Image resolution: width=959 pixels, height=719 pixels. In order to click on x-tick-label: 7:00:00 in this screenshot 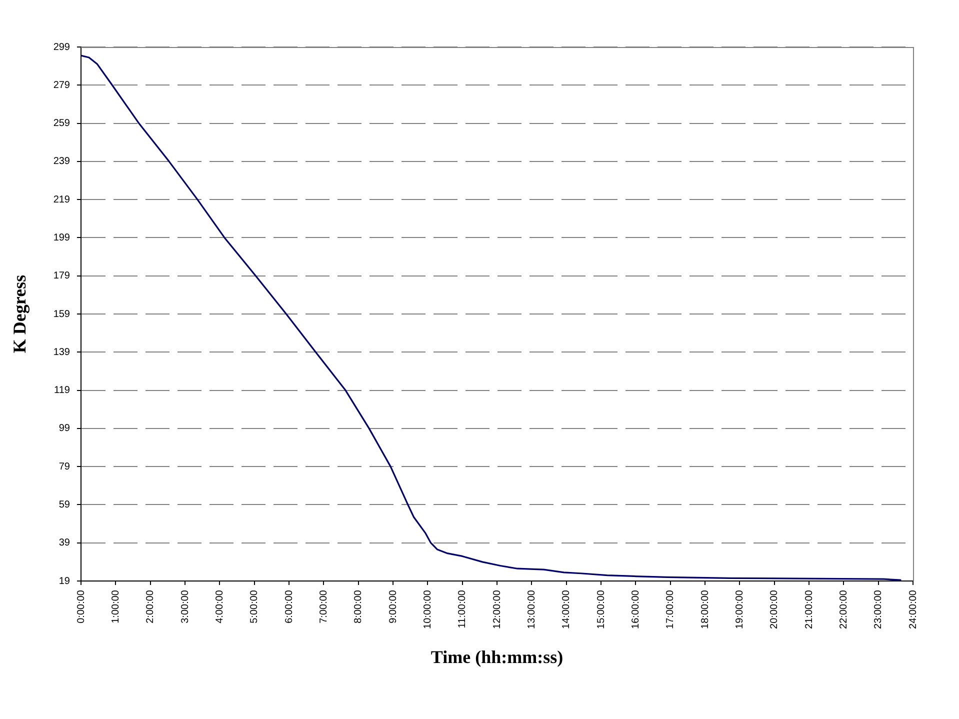, I will do `click(324, 607)`.